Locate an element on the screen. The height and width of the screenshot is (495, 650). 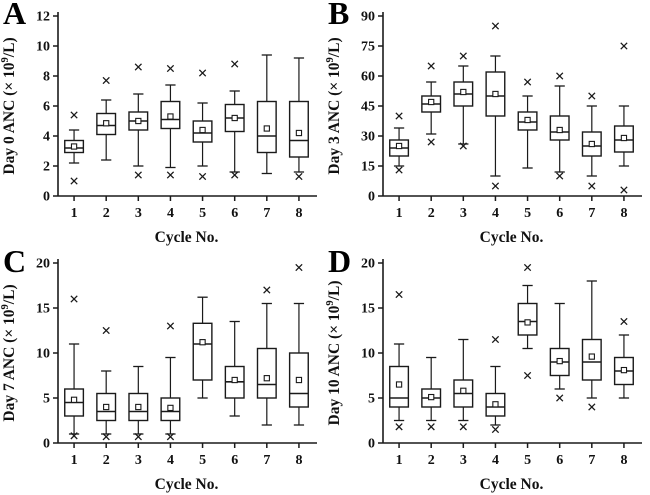
svg-text: Day 0 ANC (× 109/L) is located at coordinates (9, 105).